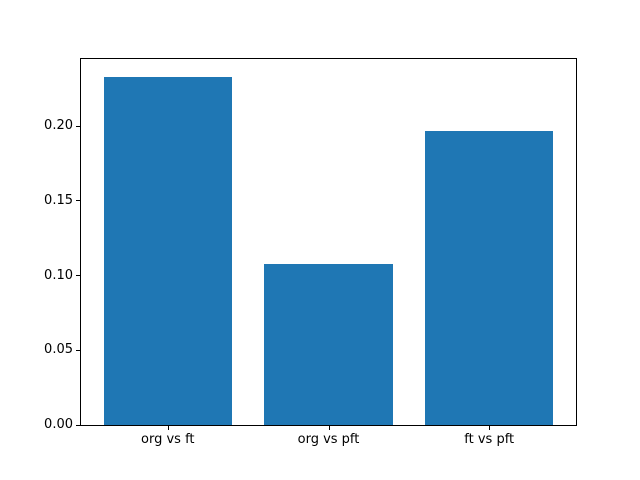 The width and height of the screenshot is (640, 480). What do you see at coordinates (58, 200) in the screenshot?
I see `y-axis-tick-label: 0.15` at bounding box center [58, 200].